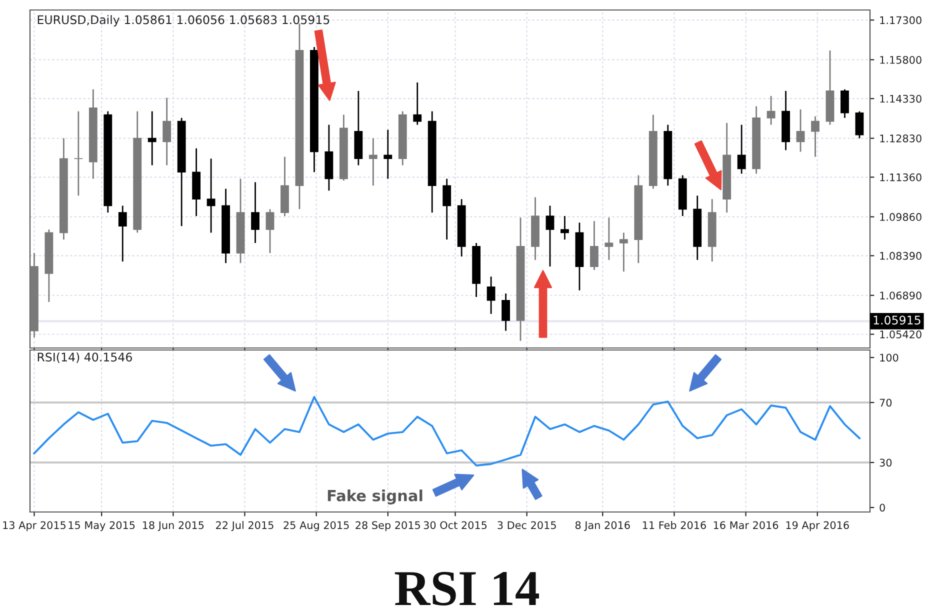  Describe the element at coordinates (817, 526) in the screenshot. I see `x-tick-label: 19 Apr 2016` at that location.